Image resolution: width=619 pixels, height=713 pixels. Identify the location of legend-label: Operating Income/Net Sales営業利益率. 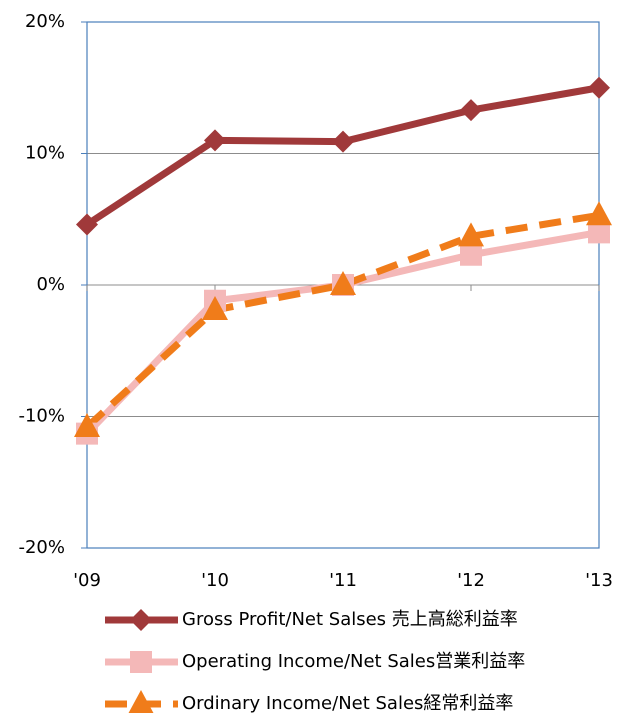
(353, 661).